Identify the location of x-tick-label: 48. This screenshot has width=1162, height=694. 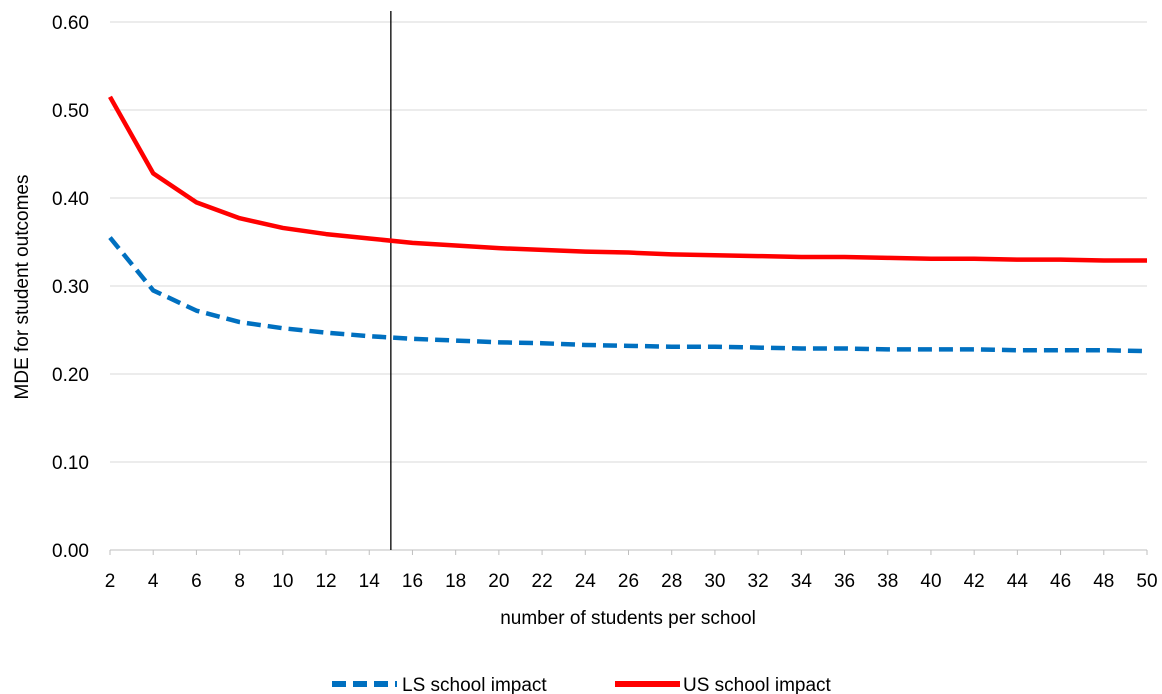
(1103, 581).